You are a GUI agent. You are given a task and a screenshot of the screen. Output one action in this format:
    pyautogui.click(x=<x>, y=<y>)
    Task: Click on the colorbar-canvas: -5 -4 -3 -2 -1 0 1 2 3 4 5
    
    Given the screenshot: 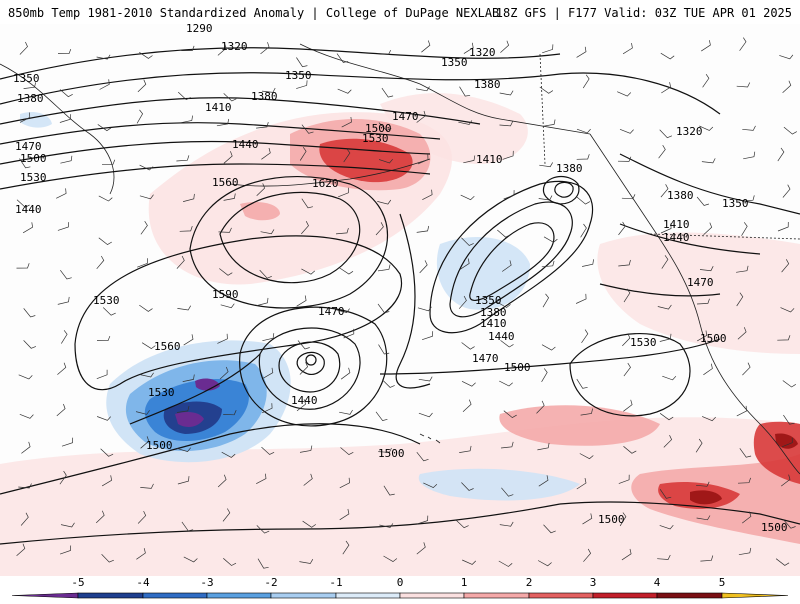 What is the action you would take?
    pyautogui.click(x=400, y=587)
    